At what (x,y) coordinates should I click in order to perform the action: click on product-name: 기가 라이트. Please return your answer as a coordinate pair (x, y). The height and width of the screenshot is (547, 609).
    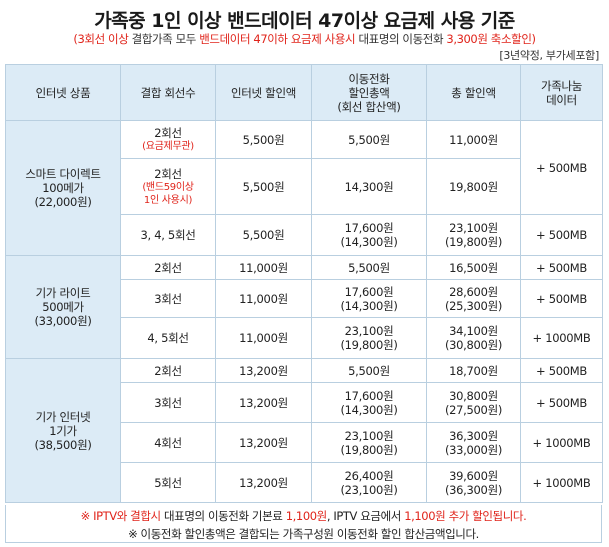
    Looking at the image, I should click on (63, 293).